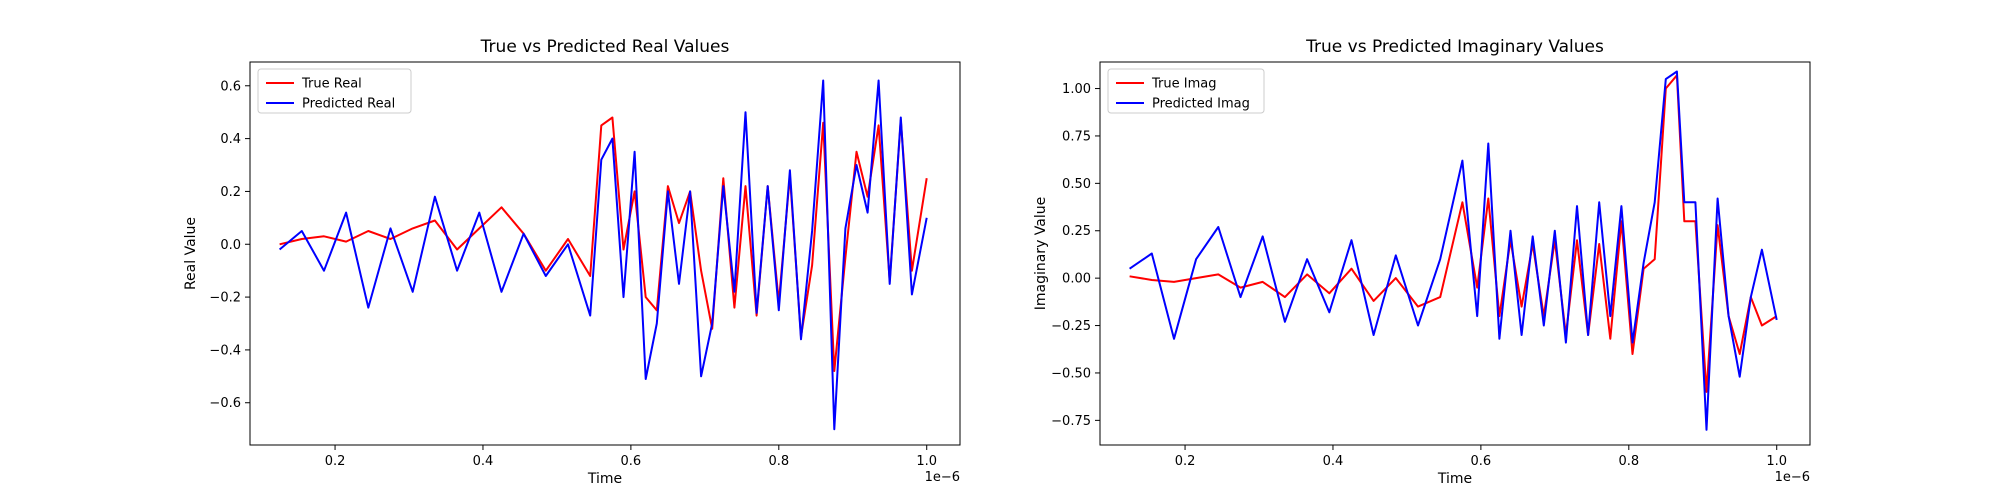 Image resolution: width=2000 pixels, height=500 pixels. What do you see at coordinates (1183, 84) in the screenshot?
I see `legend-entry-label: True Imag` at bounding box center [1183, 84].